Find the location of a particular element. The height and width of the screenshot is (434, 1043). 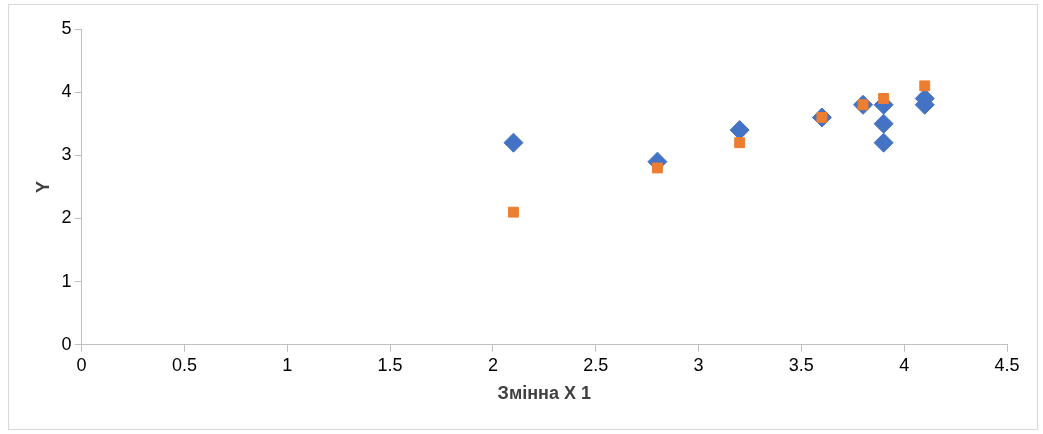

x-tick-label: 4.5 is located at coordinates (1007, 364).